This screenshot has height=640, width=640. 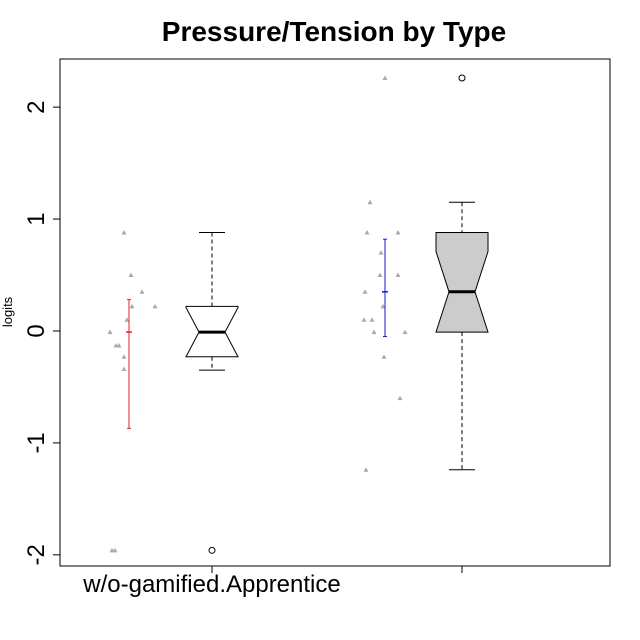 I want to click on y-axis: -2 -1 0 1 2, so click(x=41, y=332).